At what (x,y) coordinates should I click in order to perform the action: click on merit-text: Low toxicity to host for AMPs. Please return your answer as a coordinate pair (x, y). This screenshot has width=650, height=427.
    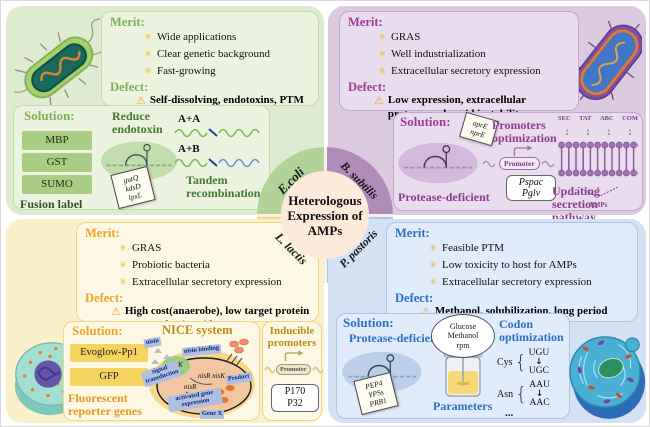
    Looking at the image, I should click on (509, 265).